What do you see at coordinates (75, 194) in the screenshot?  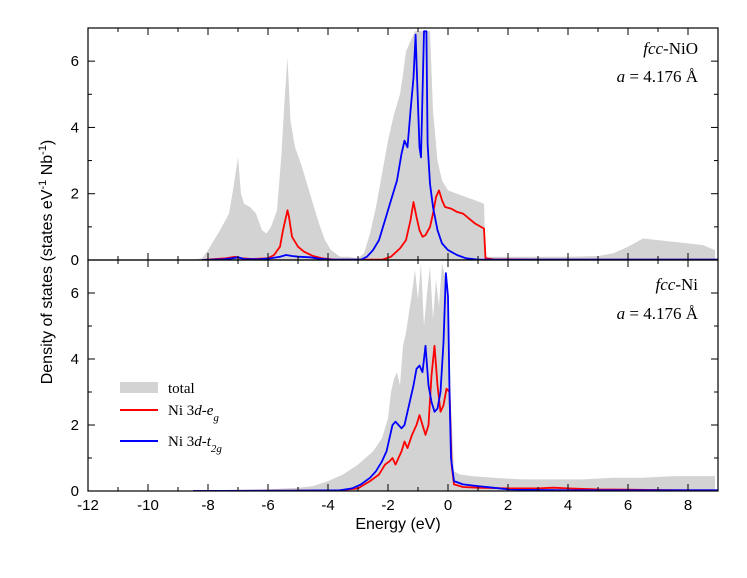 I see `nio-y-tick-label: 2` at bounding box center [75, 194].